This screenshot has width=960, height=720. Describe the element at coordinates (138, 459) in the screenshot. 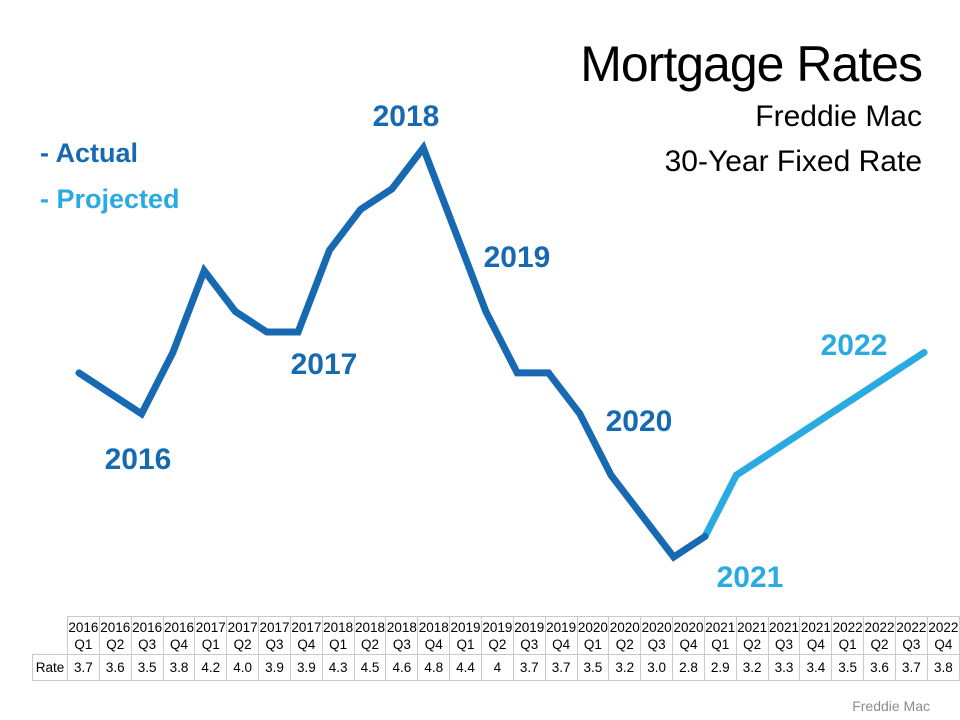

I see `year-label-2016: 2016` at that location.